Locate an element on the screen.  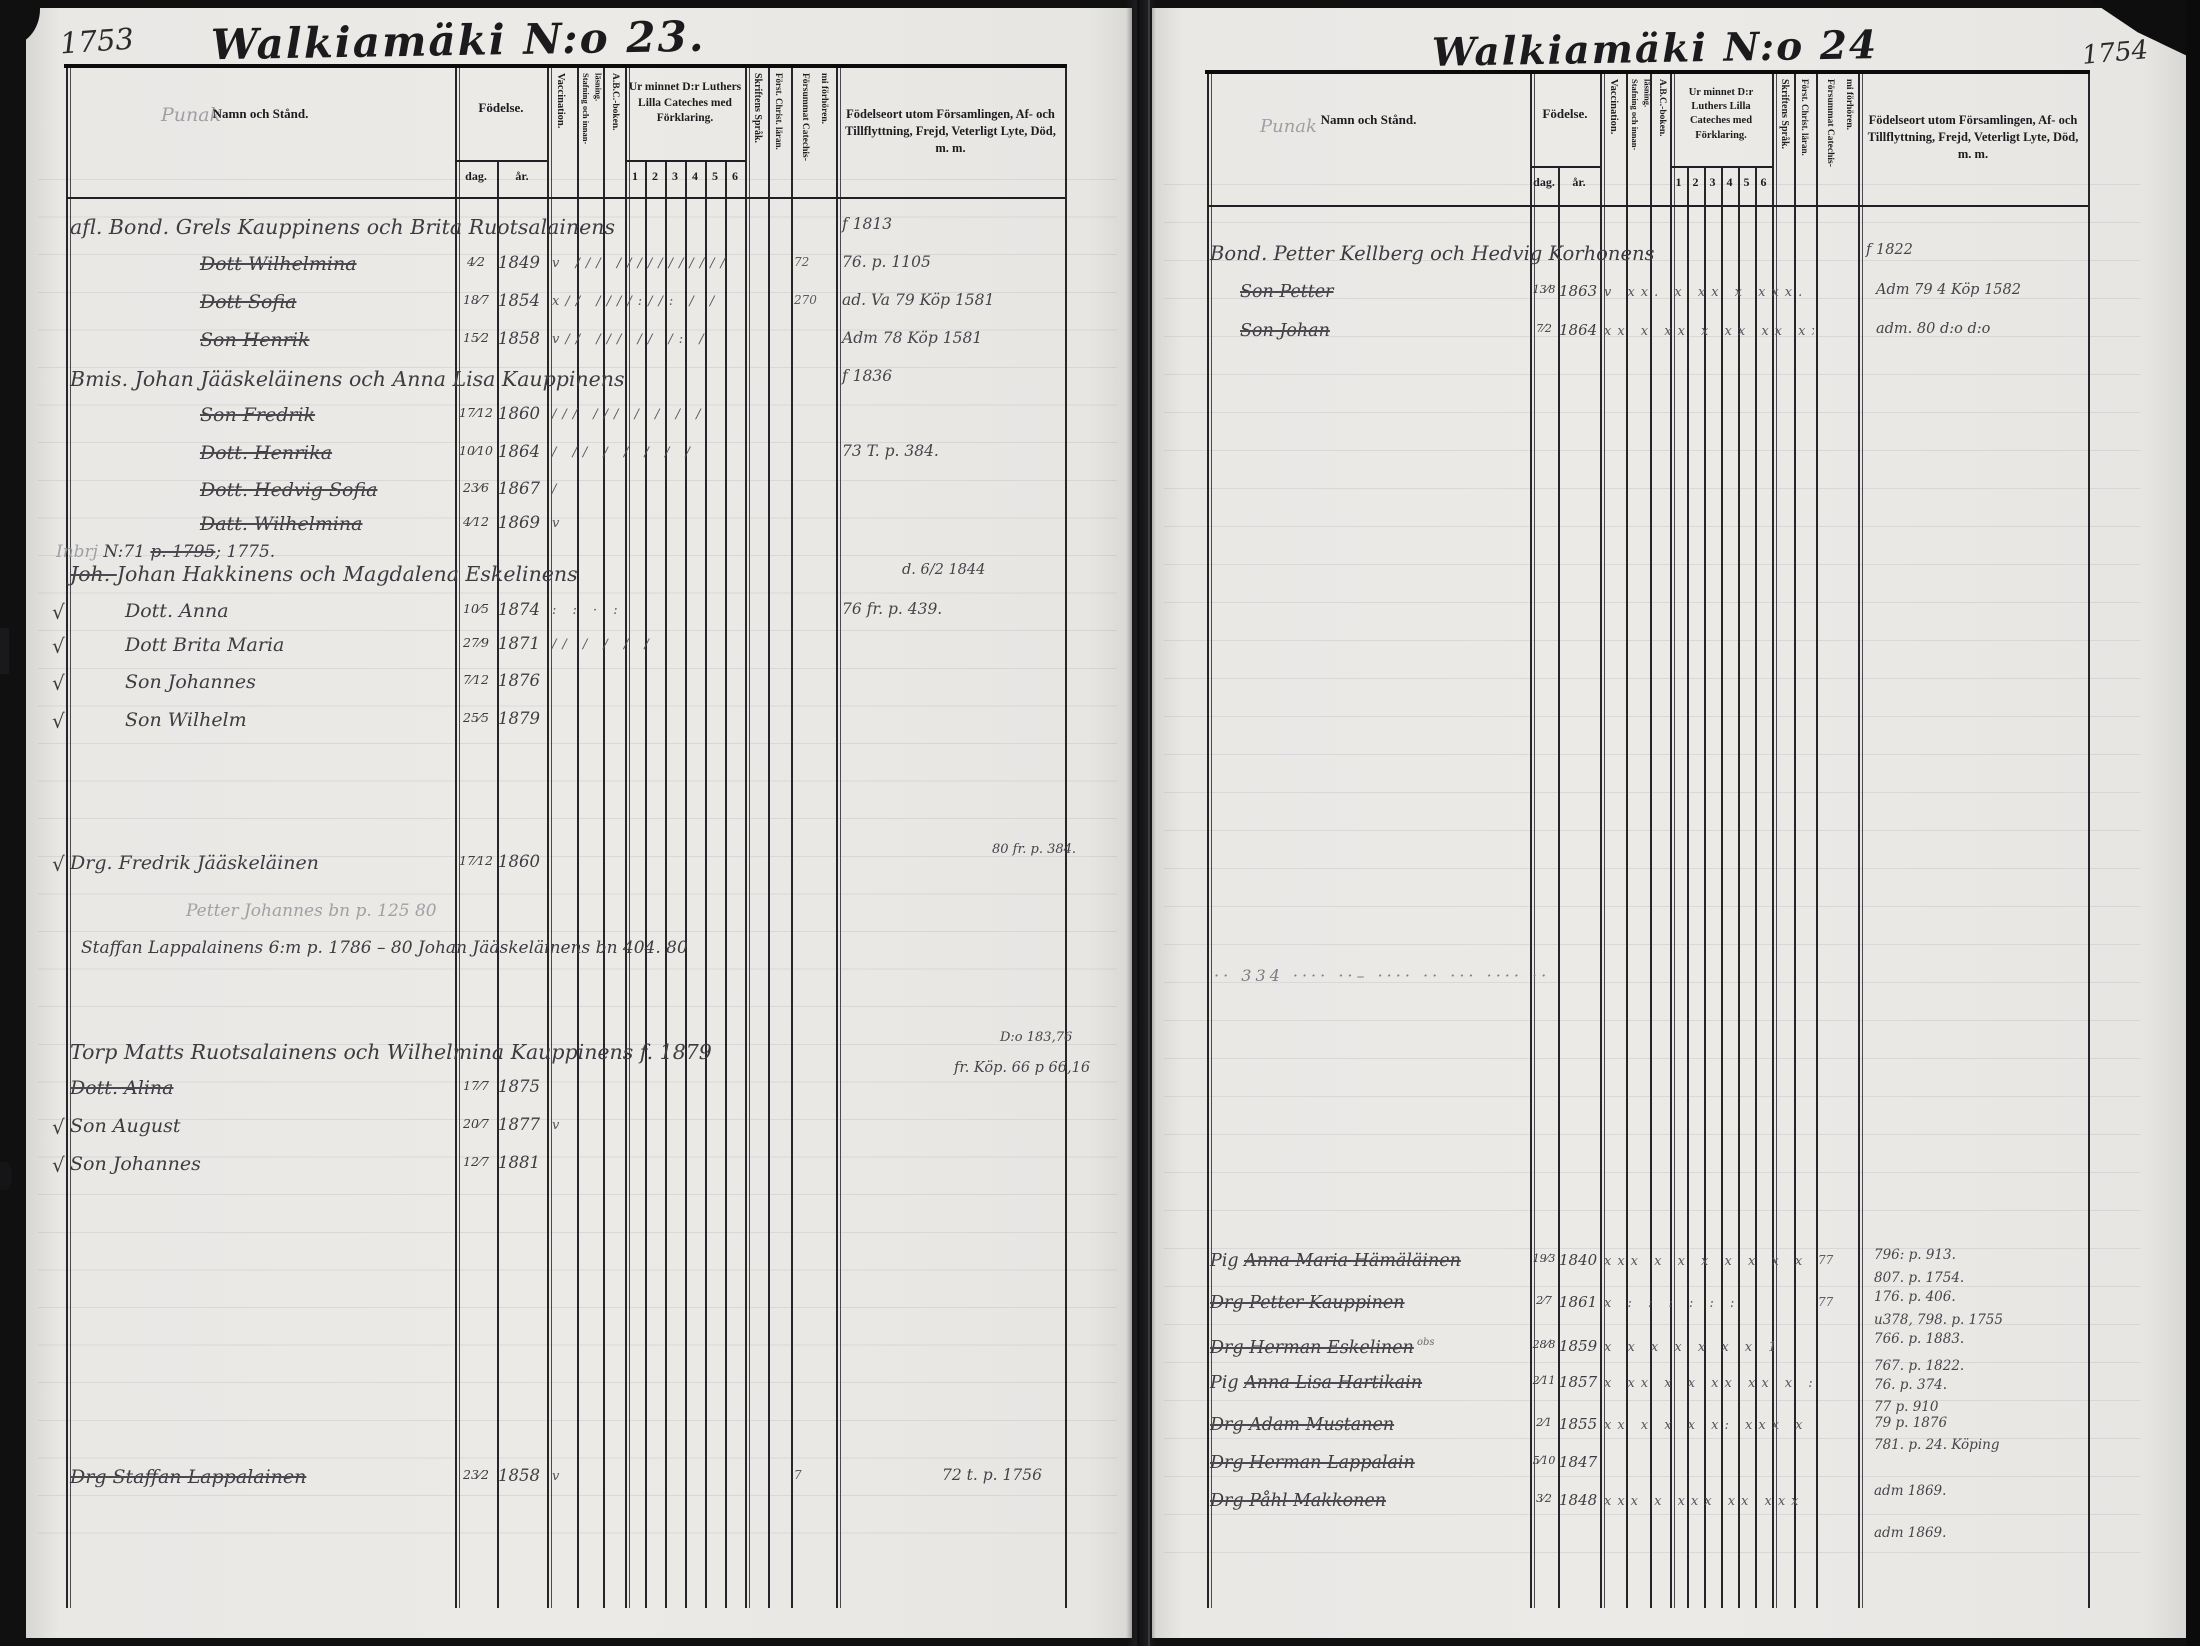
entry-name: Dott Wilhelmina is located at coordinates (278, 264).